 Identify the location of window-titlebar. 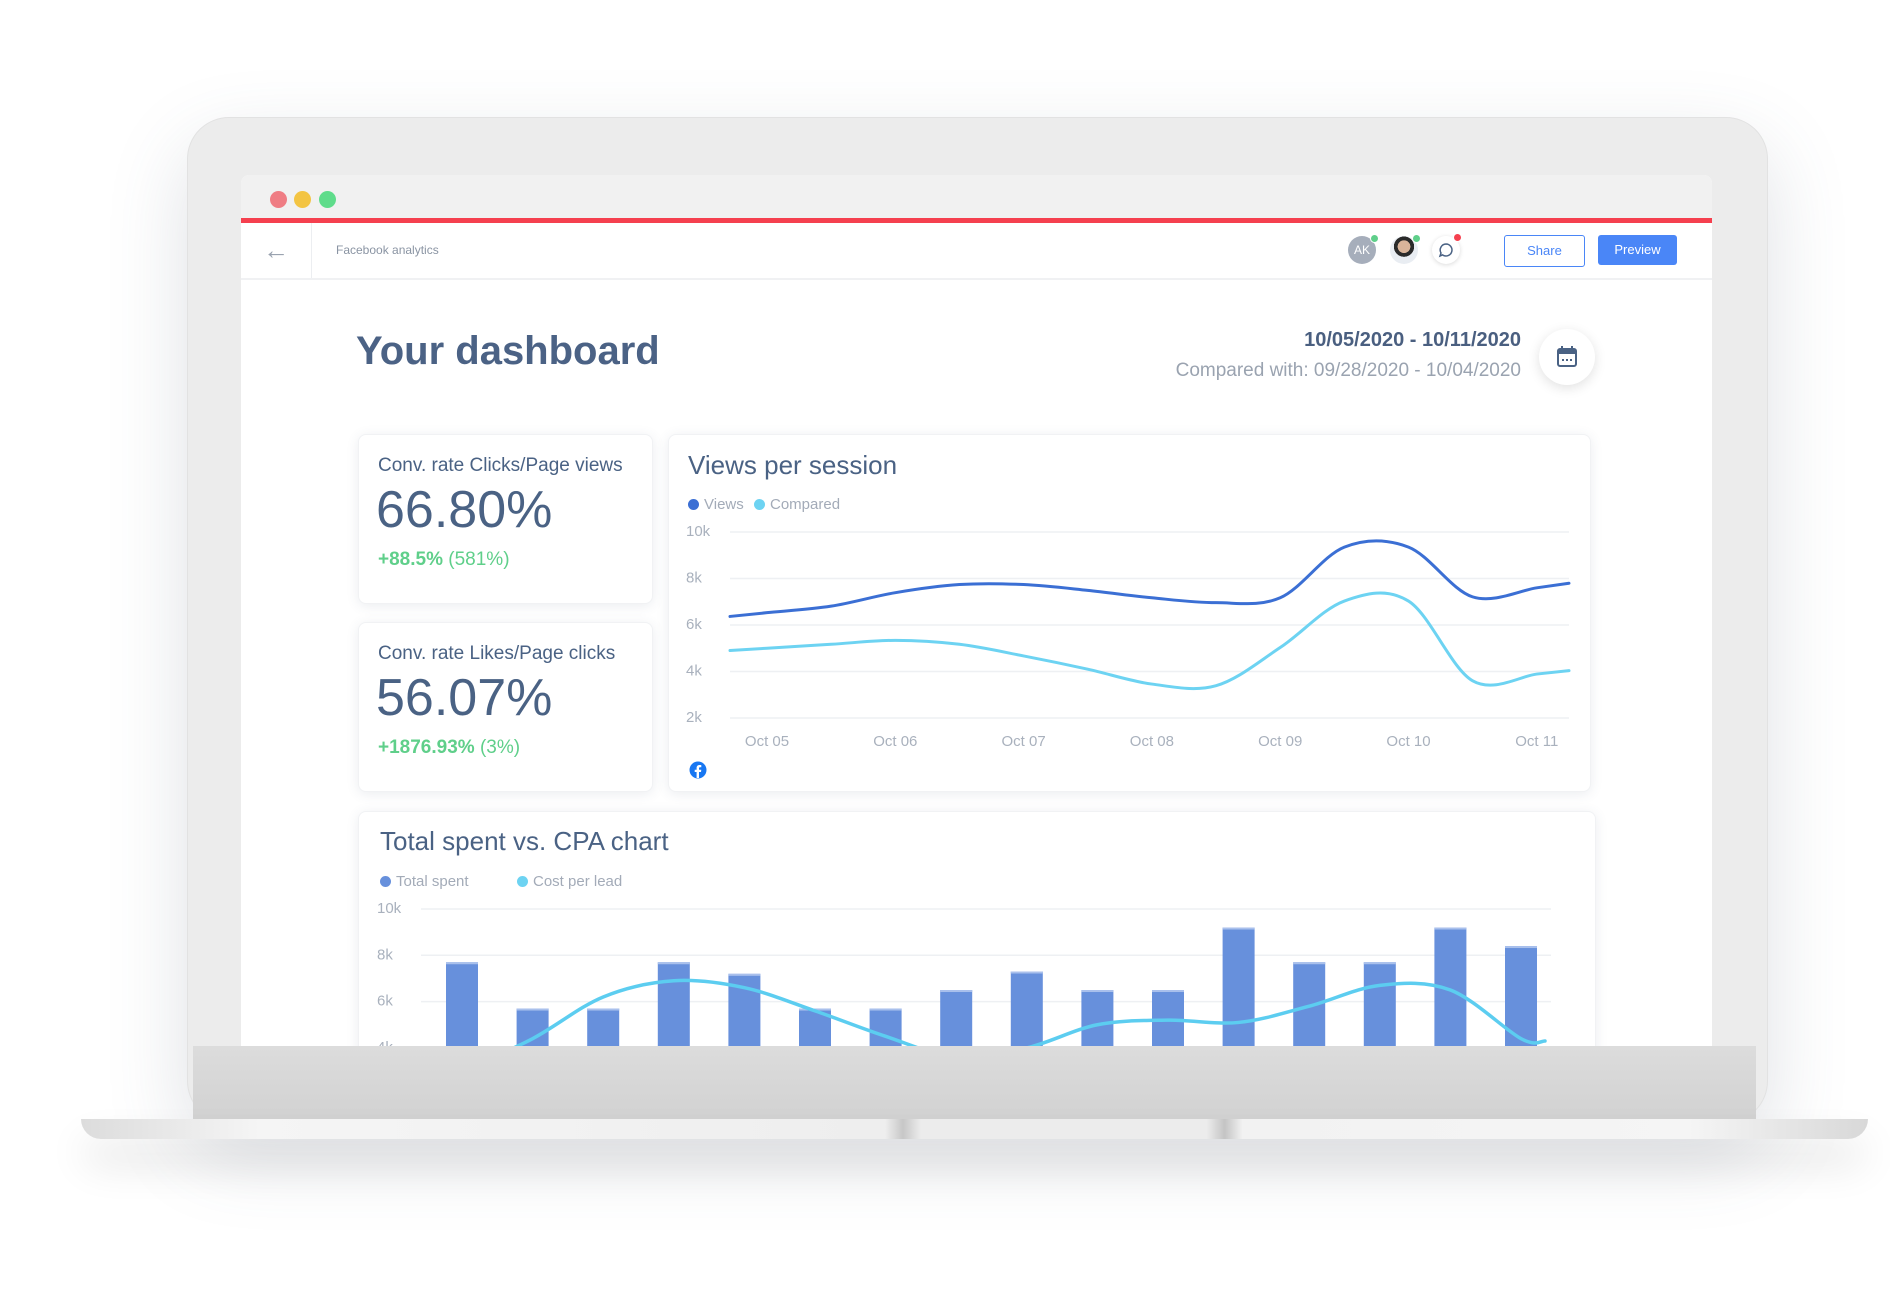
(976, 196).